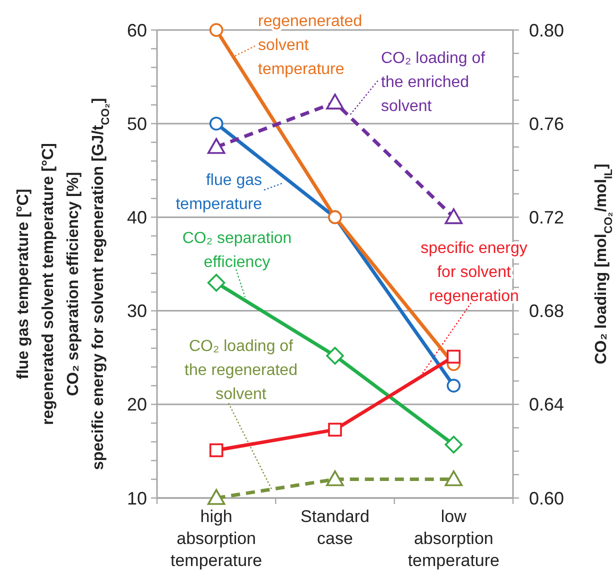 This screenshot has width=615, height=585. Describe the element at coordinates (310, 45) in the screenshot. I see `legend-label: regenenerated solvent temperature` at that location.